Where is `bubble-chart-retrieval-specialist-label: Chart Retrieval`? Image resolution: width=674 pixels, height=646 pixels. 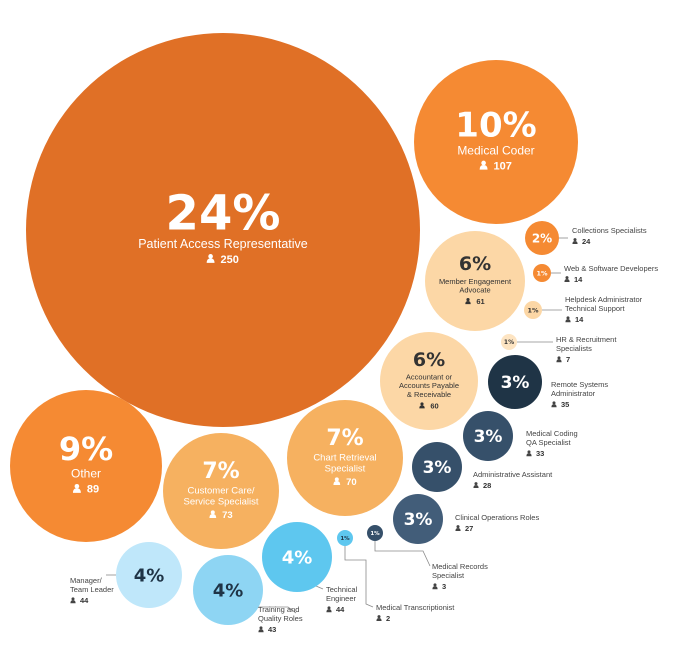 bubble-chart-retrieval-specialist-label: Chart Retrieval is located at coordinates (344, 458).